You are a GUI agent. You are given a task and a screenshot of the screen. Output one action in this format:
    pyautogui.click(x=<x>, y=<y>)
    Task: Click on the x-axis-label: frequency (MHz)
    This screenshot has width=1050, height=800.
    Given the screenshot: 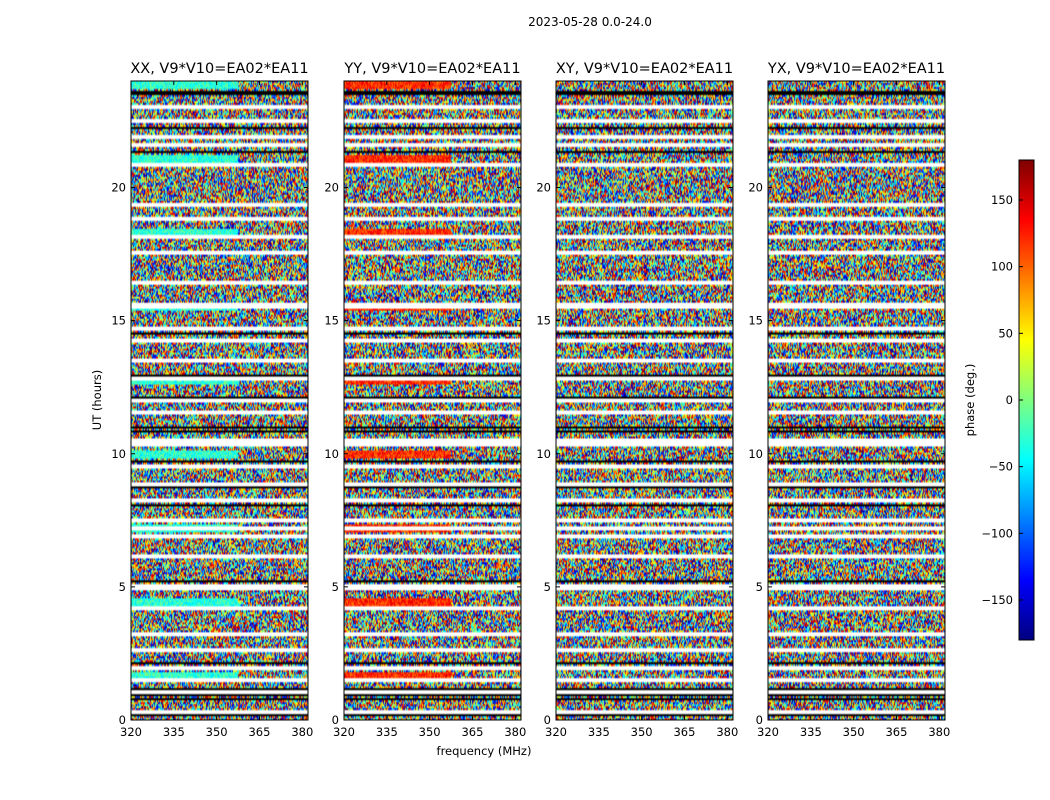 What is the action you would take?
    pyautogui.click(x=484, y=751)
    